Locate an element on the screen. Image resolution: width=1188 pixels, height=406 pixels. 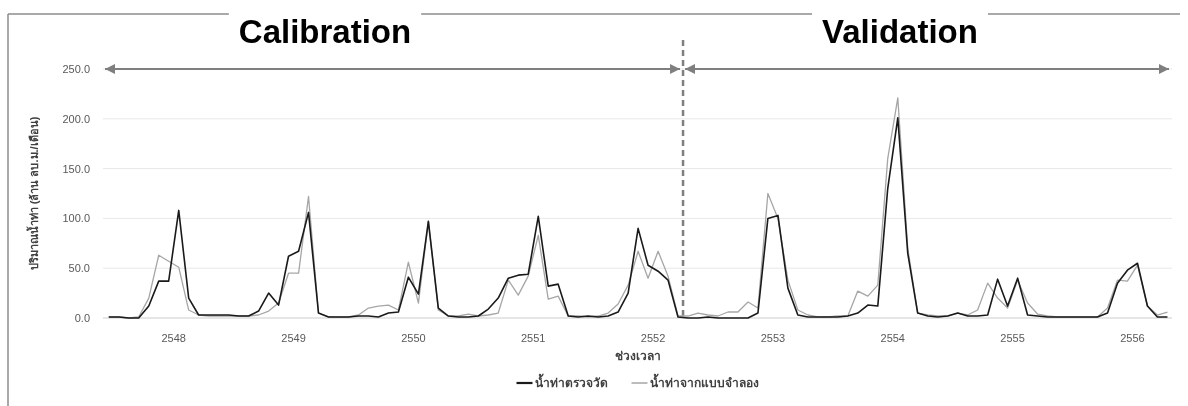
legend-label: น้ำท่าจากแบบจำลอง is located at coordinates (704, 381).